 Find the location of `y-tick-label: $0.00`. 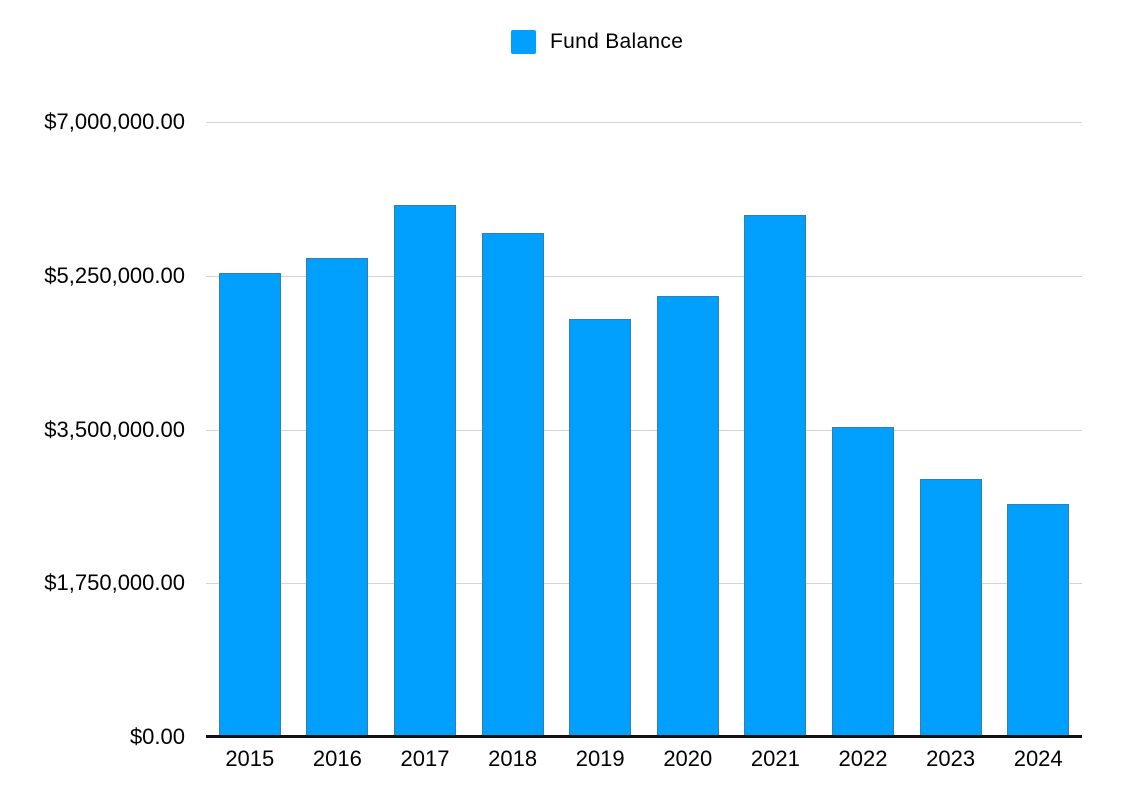

y-tick-label: $0.00 is located at coordinates (157, 736).